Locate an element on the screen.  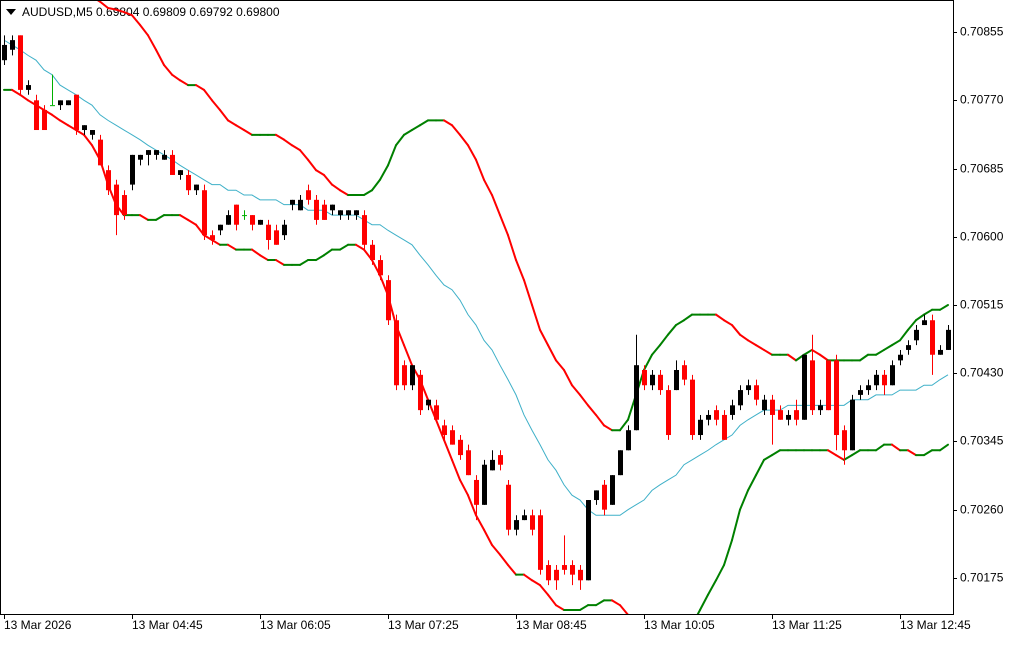
x-tick-label: 13 Mar 08:45 is located at coordinates (551, 625).